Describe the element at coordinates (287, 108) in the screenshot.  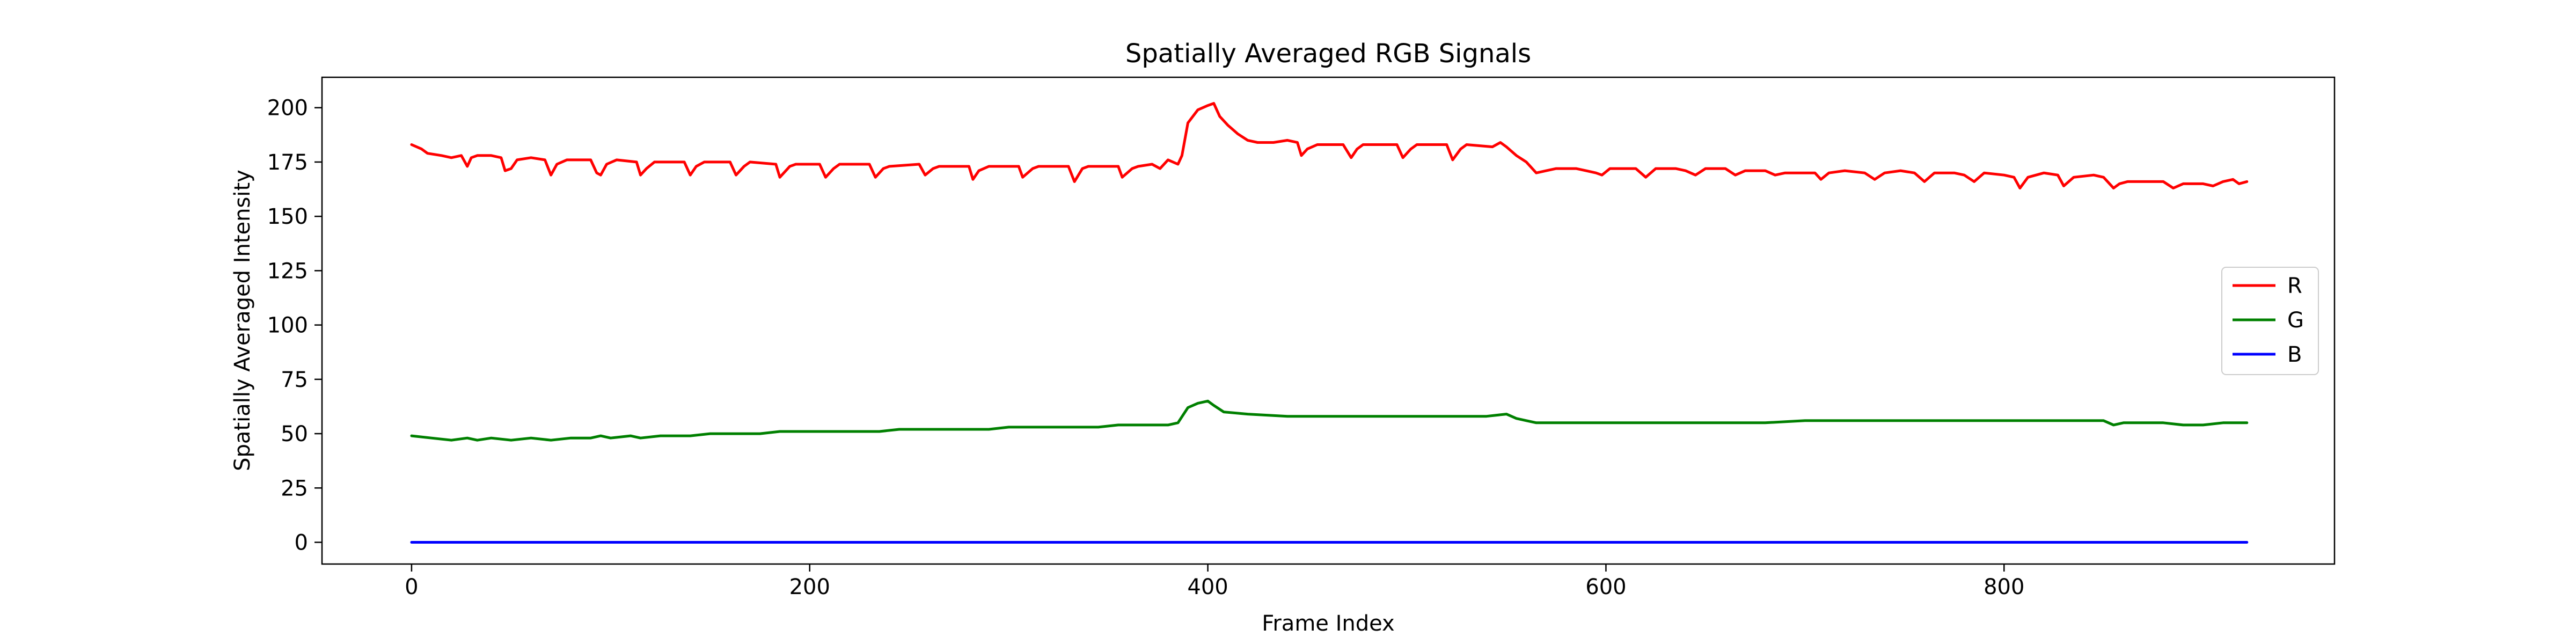
I see `y-tick-label: 200` at that location.